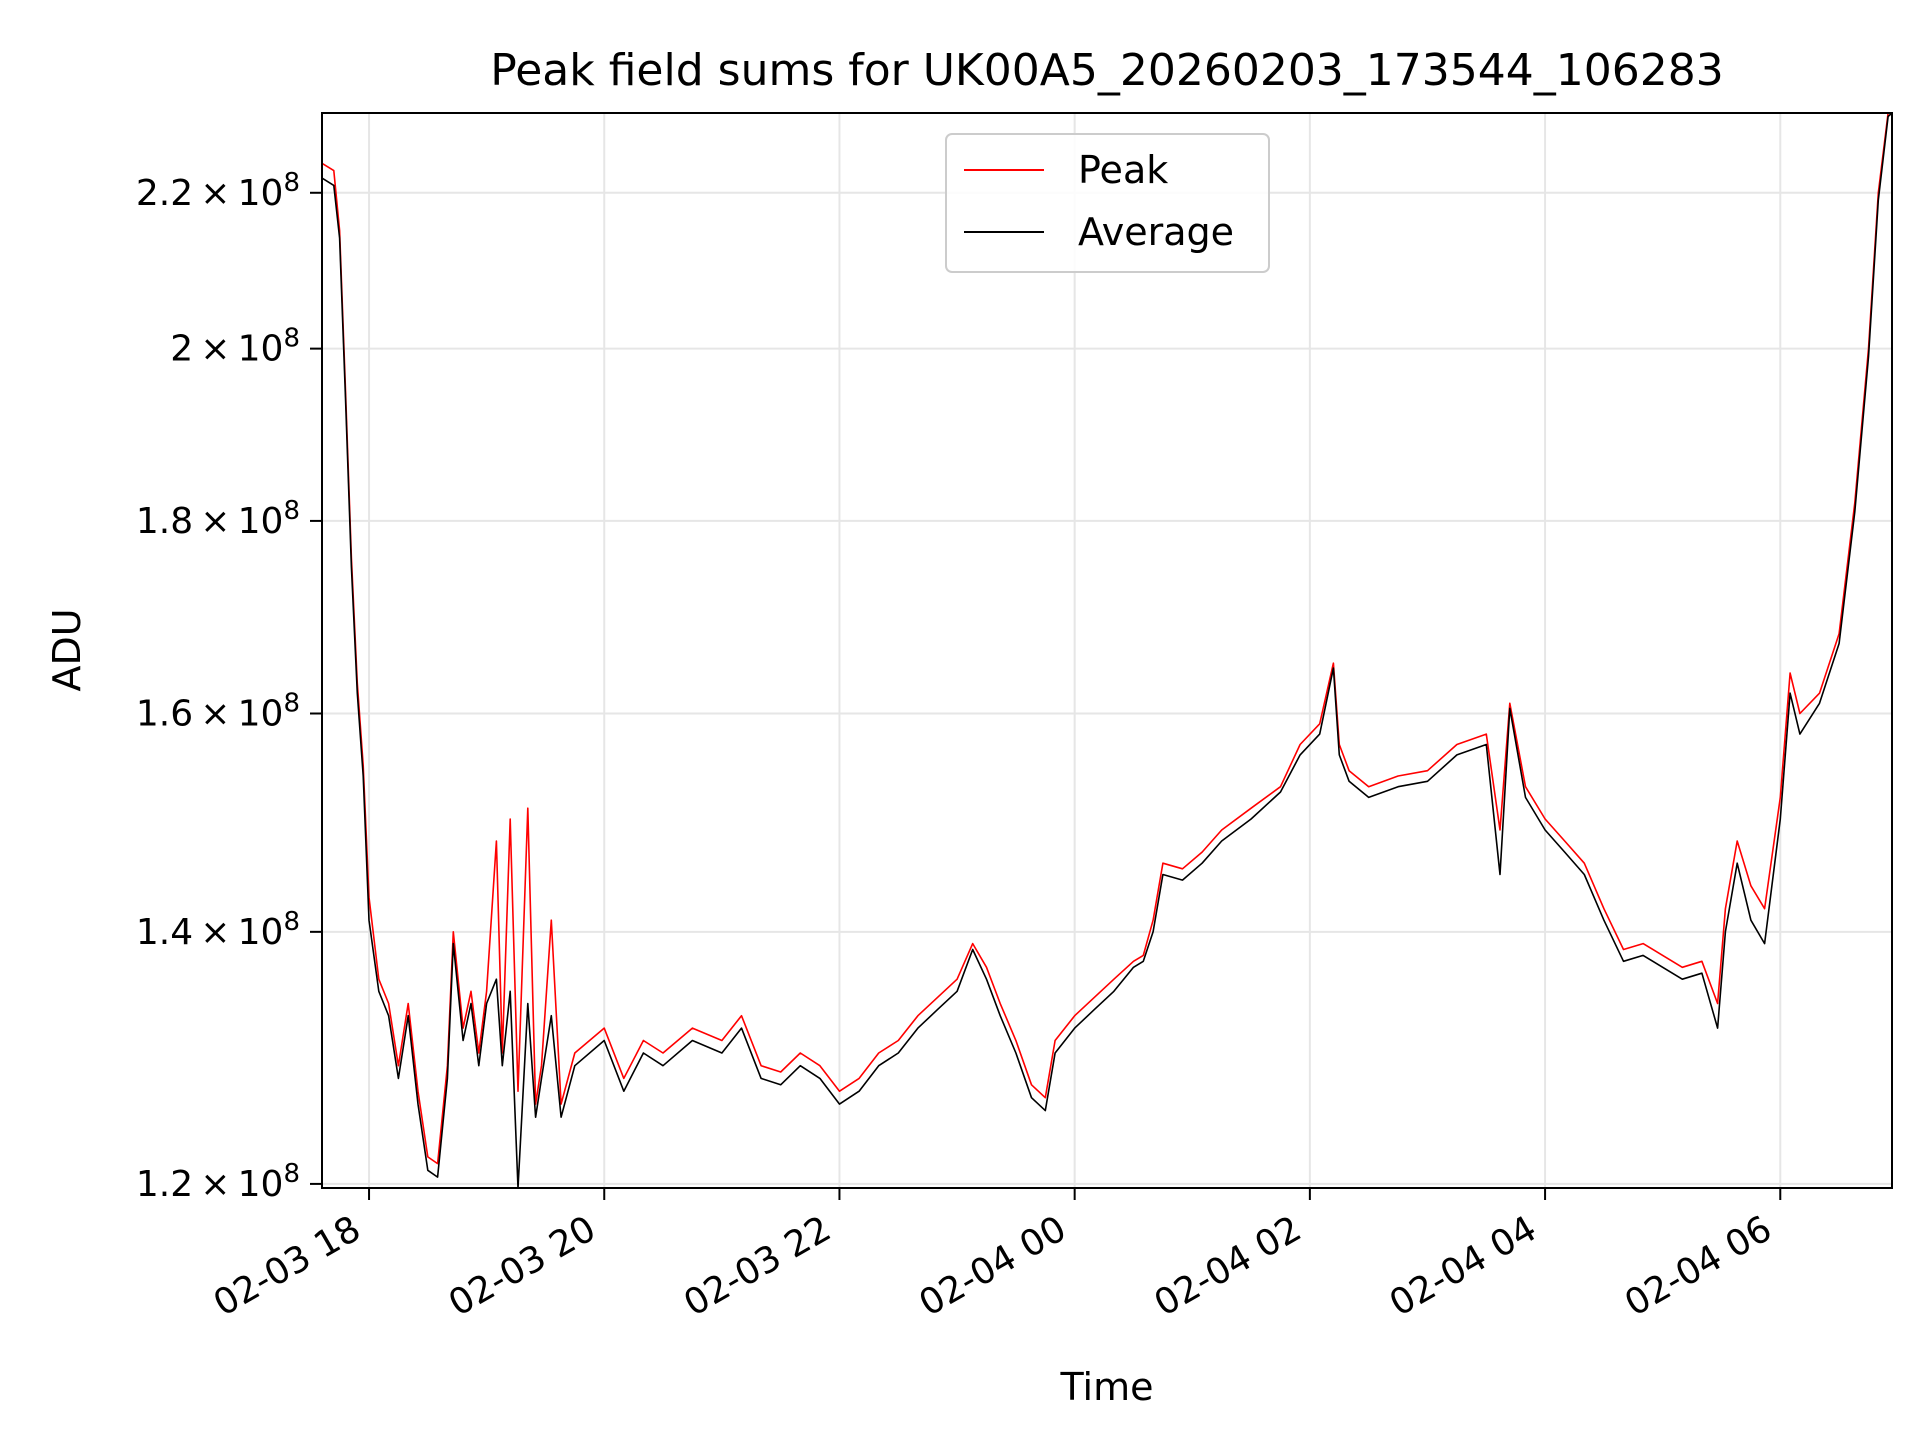 The width and height of the screenshot is (1920, 1440). Describe the element at coordinates (218, 519) in the screenshot. I see `y-tick-label: 1.8 × 108` at that location.